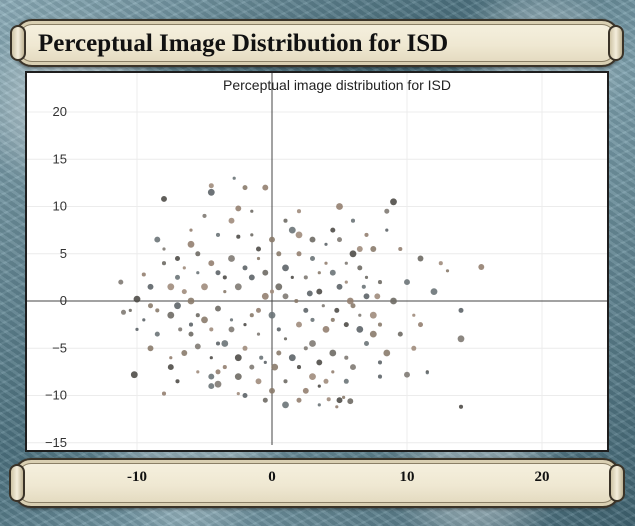 This screenshot has height=526, width=635. I want to click on page-title: Perceptual Image Distribution for ISD, so click(243, 43).